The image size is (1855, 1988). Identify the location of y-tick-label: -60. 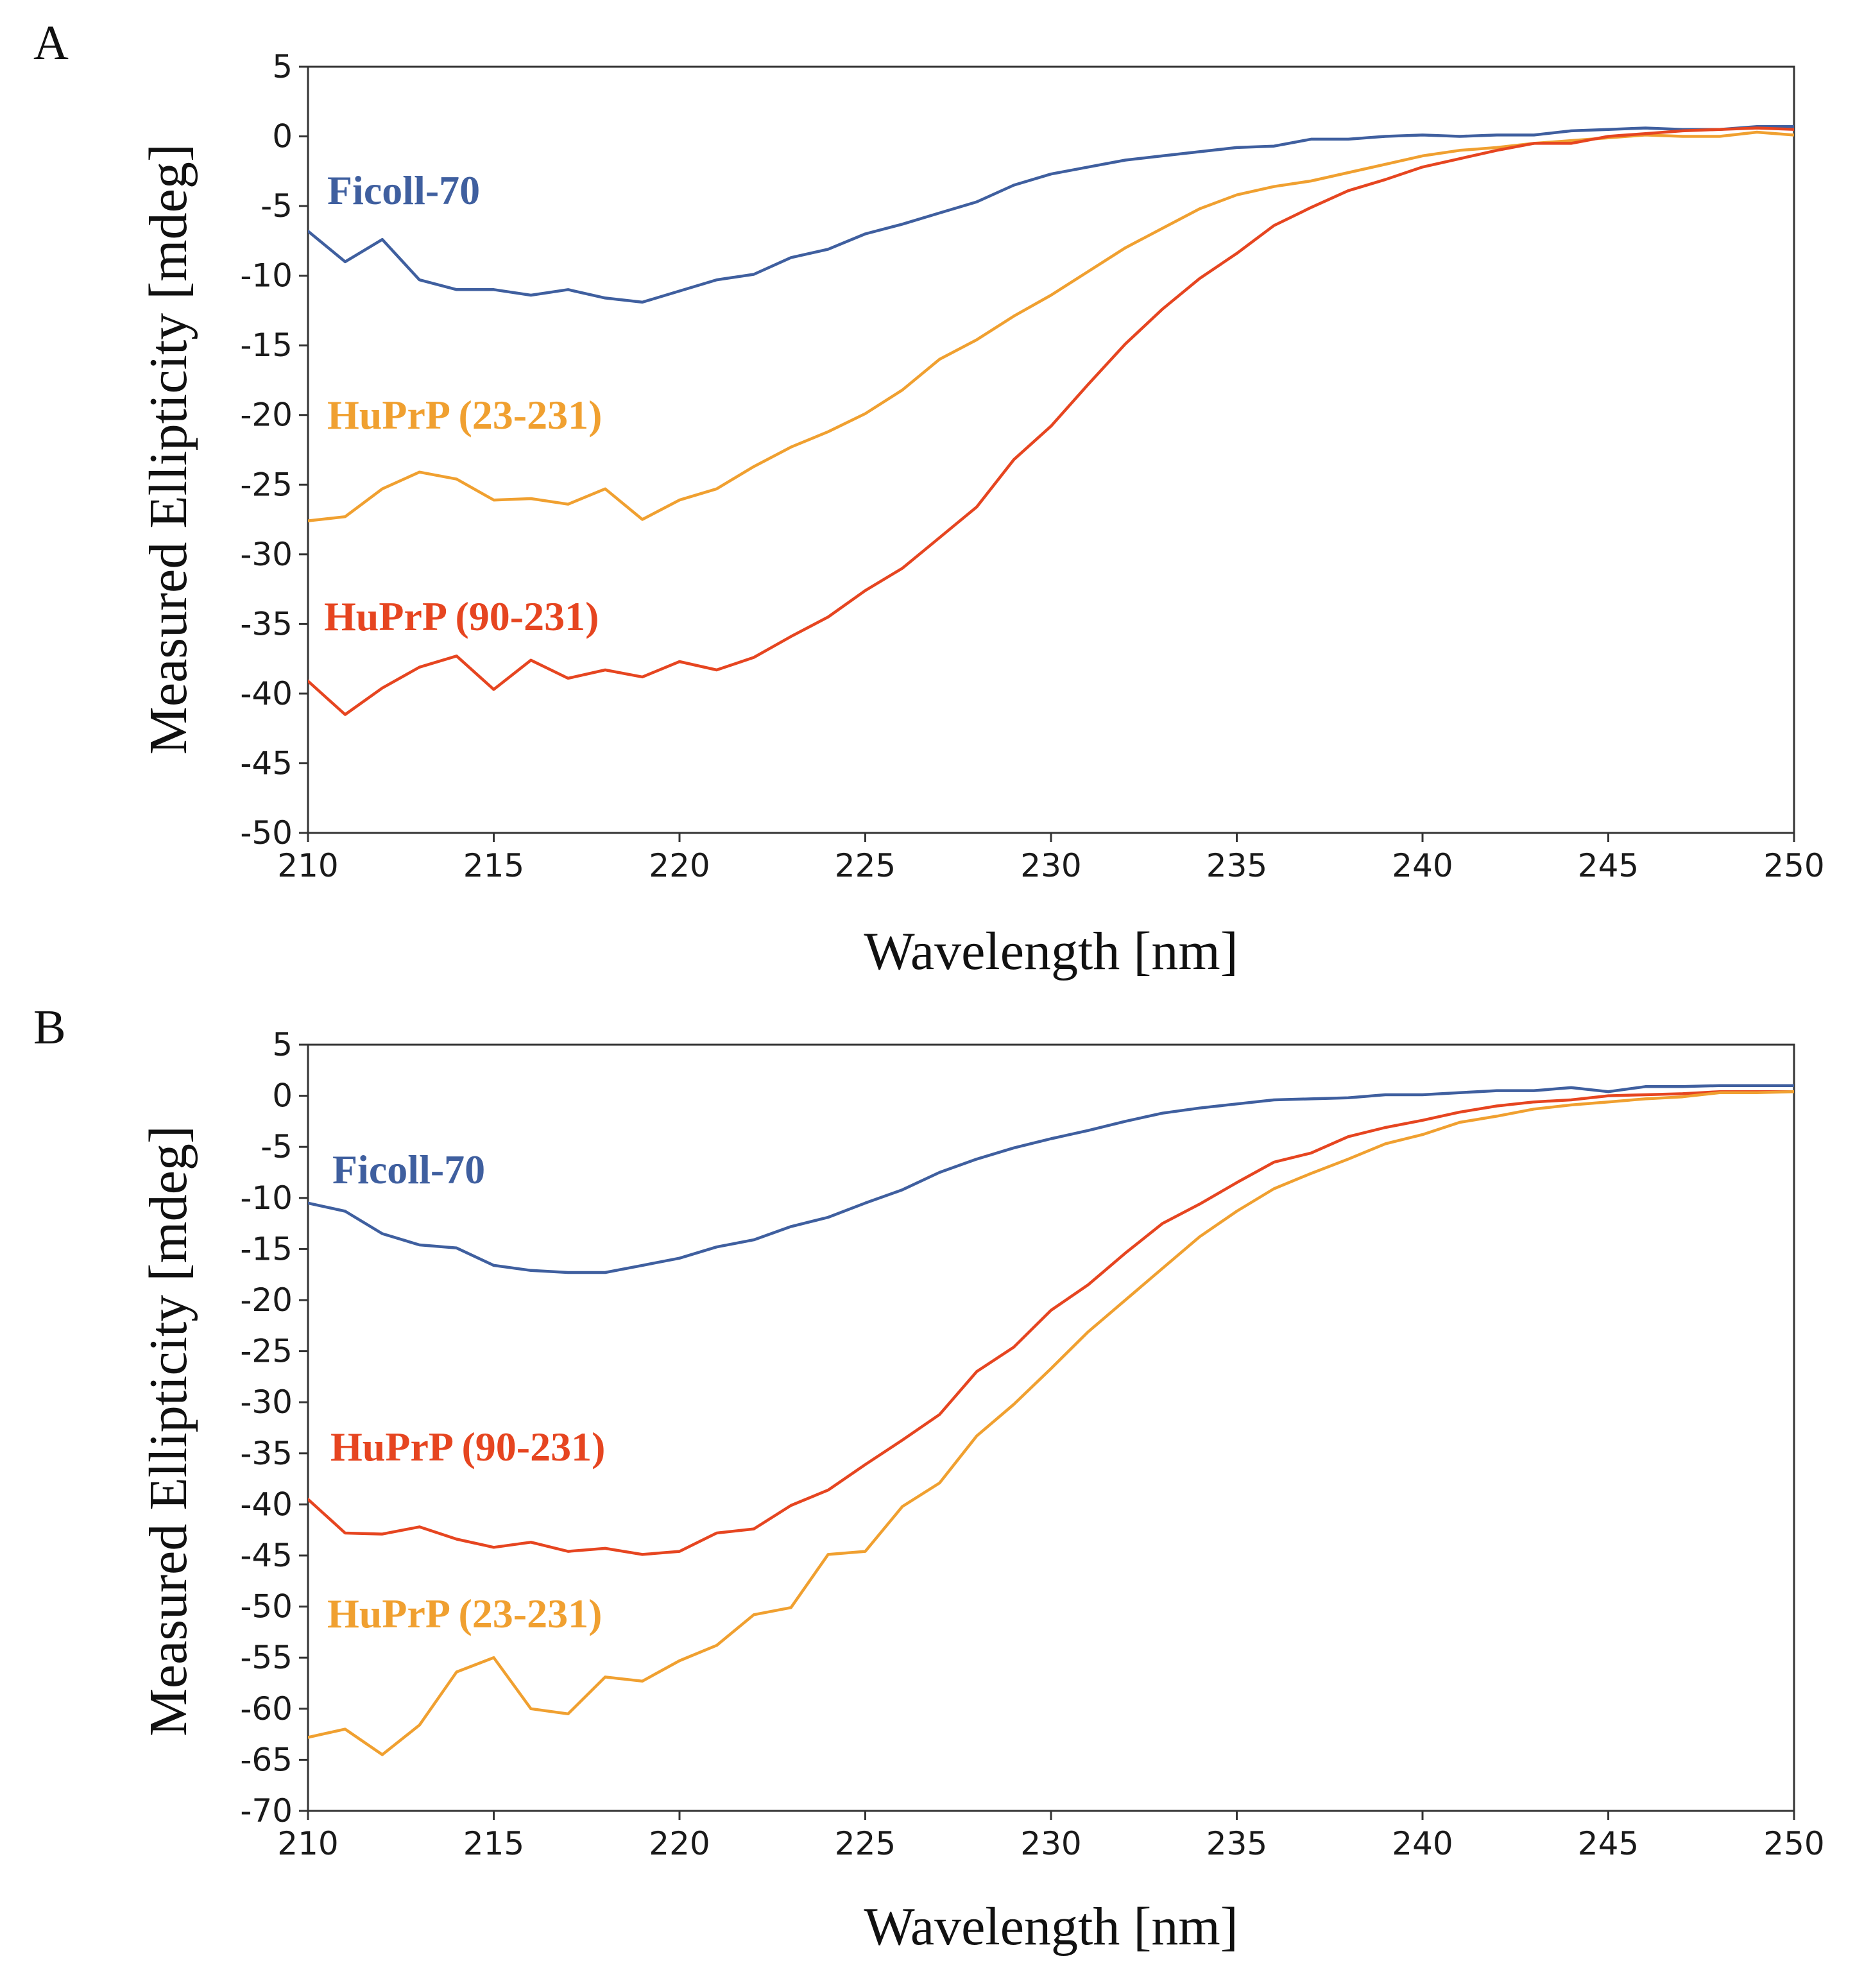
(267, 1708).